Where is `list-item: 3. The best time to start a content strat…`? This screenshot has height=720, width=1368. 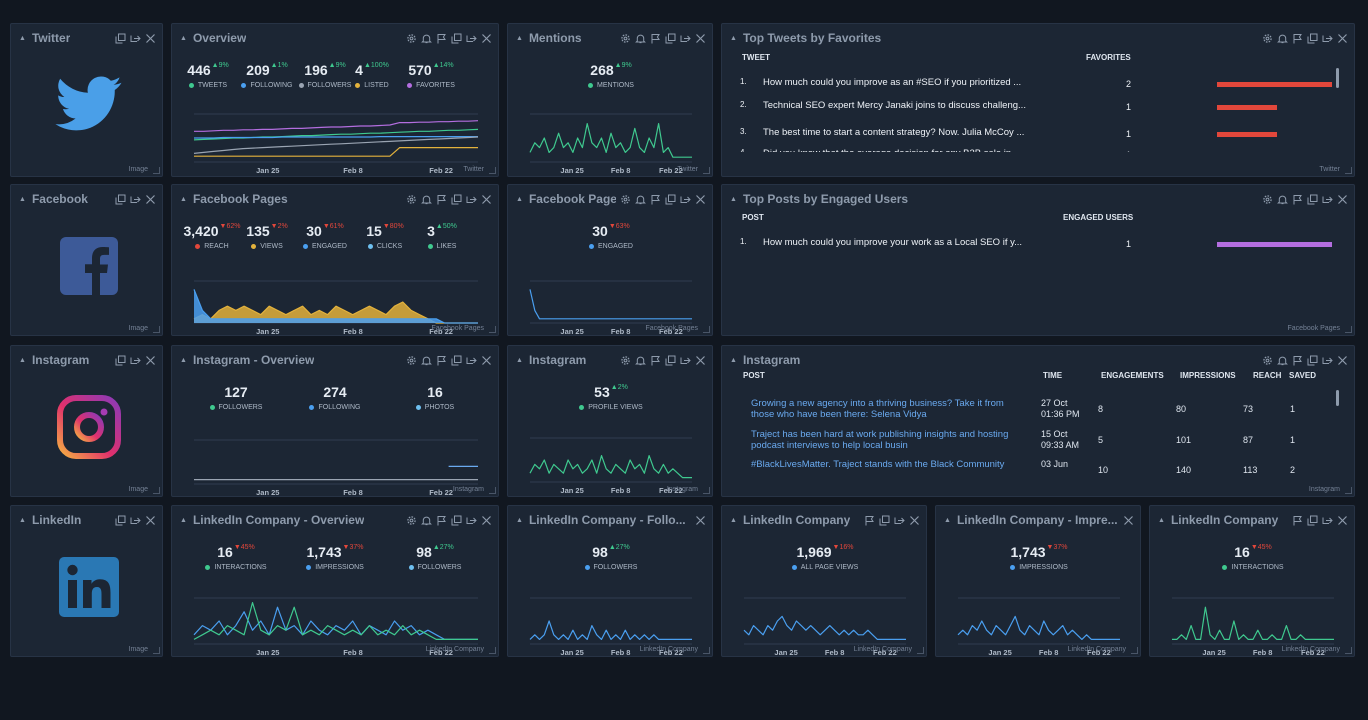
list-item: 3. The best time to start a content strat… is located at coordinates (1027, 135).